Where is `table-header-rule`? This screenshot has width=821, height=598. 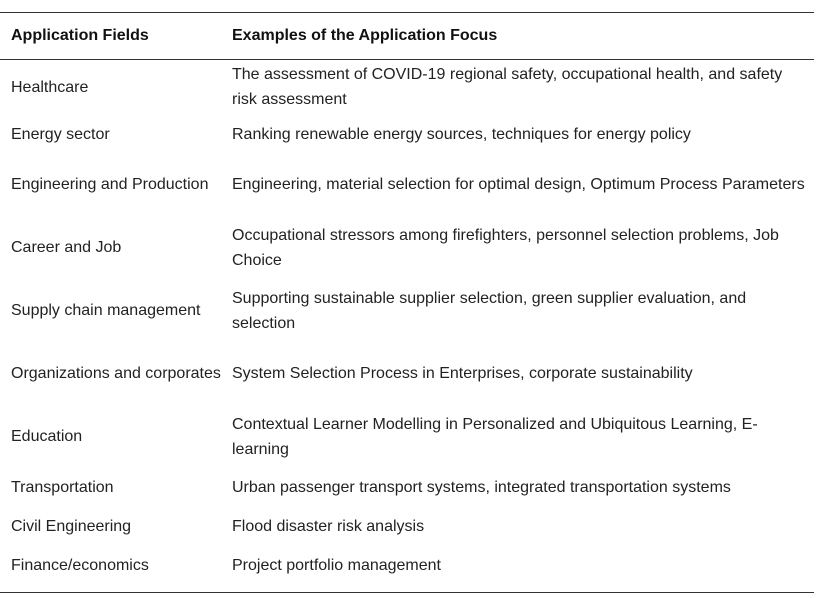
table-header-rule is located at coordinates (407, 59).